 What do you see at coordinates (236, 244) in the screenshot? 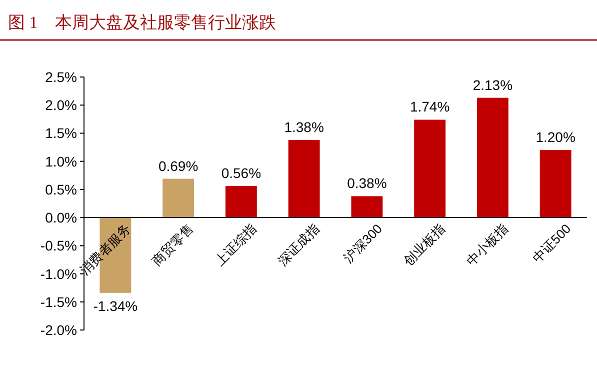
I see `x-tick-label: 上证综指` at bounding box center [236, 244].